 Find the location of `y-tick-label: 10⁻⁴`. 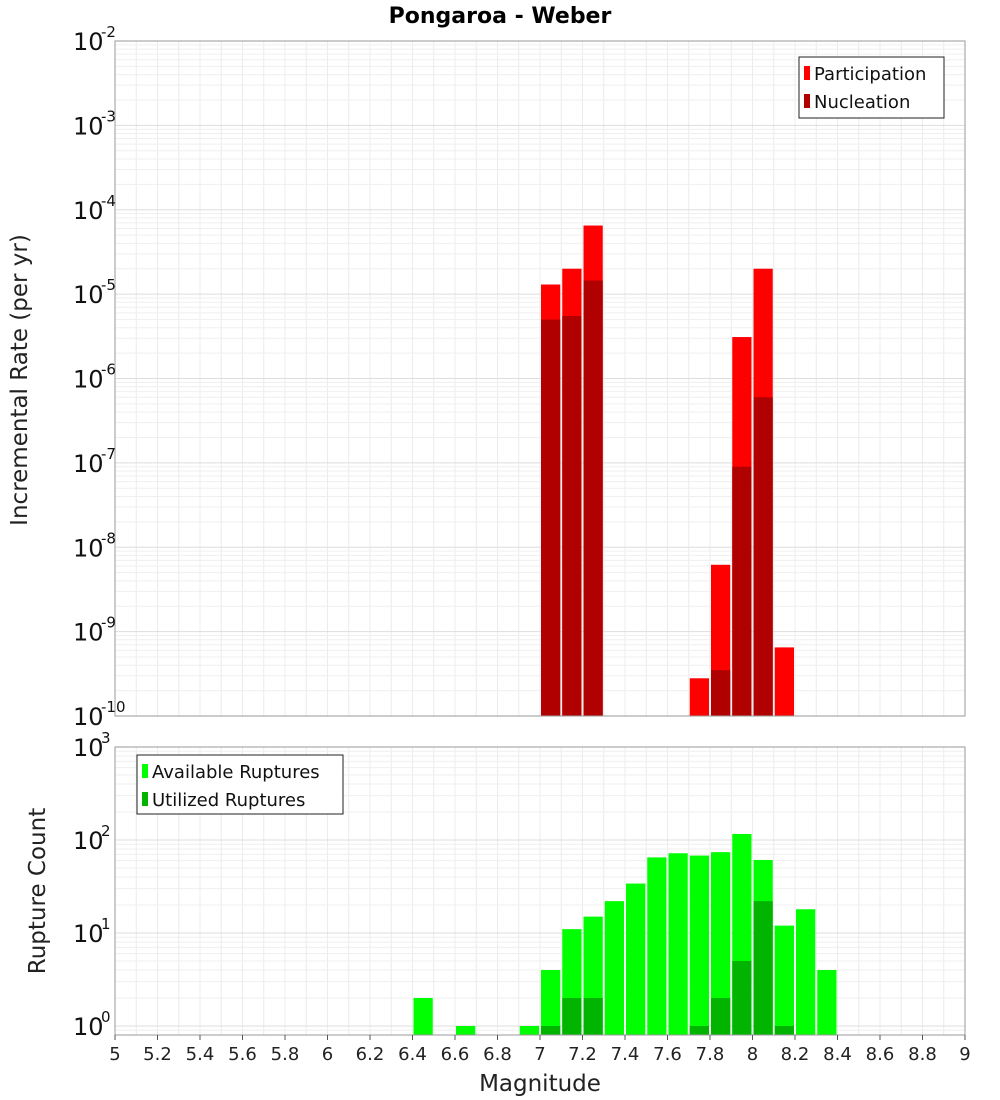

y-tick-label: 10⁻⁴ is located at coordinates (94, 208).